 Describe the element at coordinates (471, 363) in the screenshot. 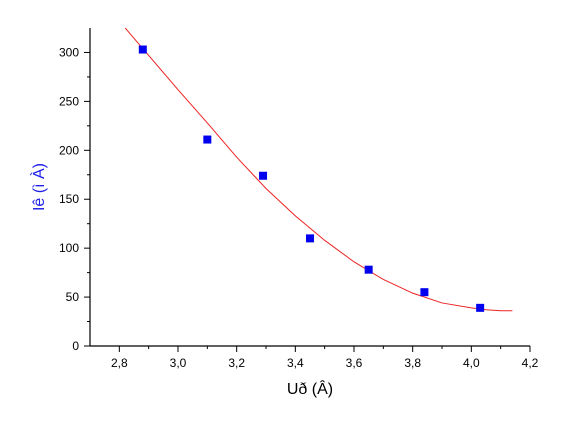

I see `x-tick-label: 4,0` at that location.